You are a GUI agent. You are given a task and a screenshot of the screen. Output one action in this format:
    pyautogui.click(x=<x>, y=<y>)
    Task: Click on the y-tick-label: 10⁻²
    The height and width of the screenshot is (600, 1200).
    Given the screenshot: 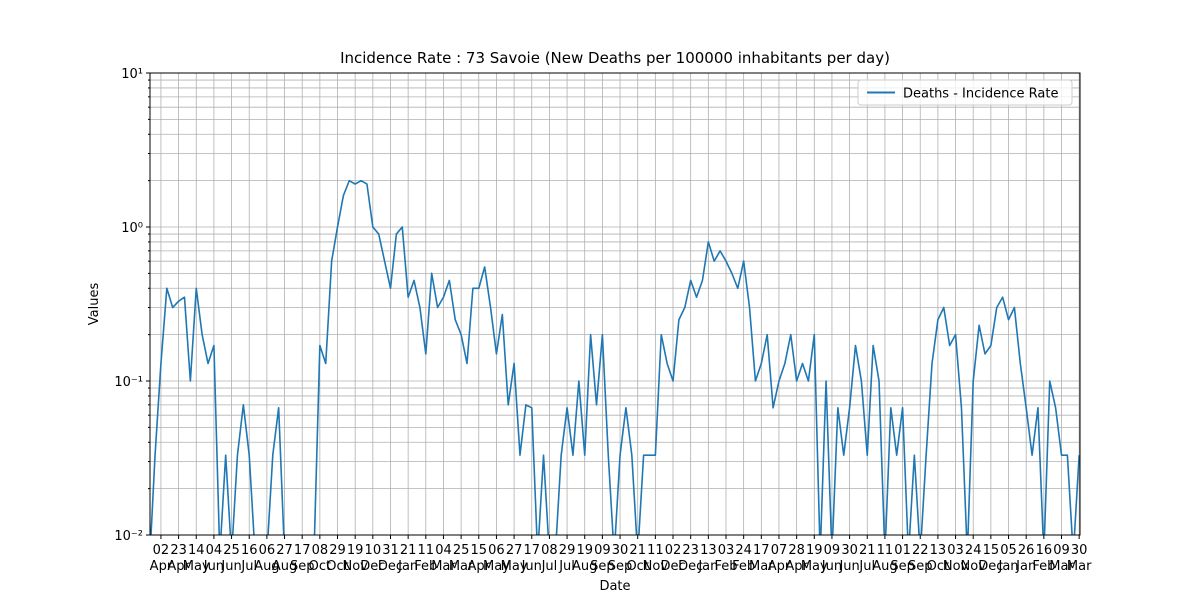 What is the action you would take?
    pyautogui.click(x=128, y=536)
    